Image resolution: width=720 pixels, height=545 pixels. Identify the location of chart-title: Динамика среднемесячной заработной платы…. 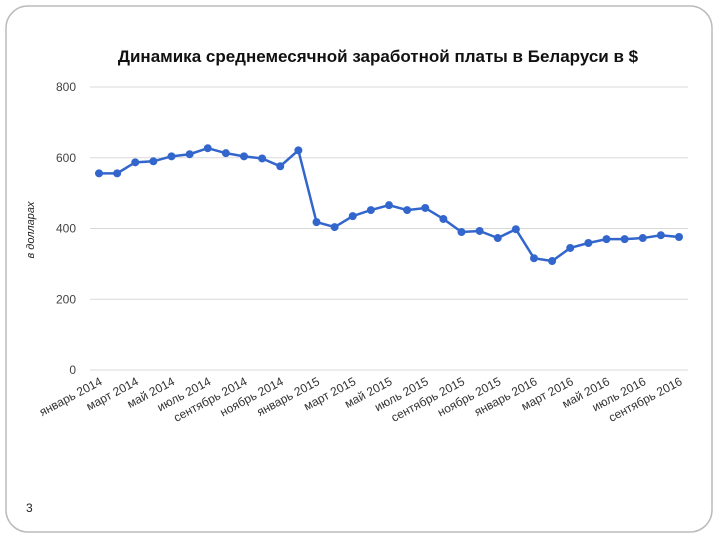
(378, 56).